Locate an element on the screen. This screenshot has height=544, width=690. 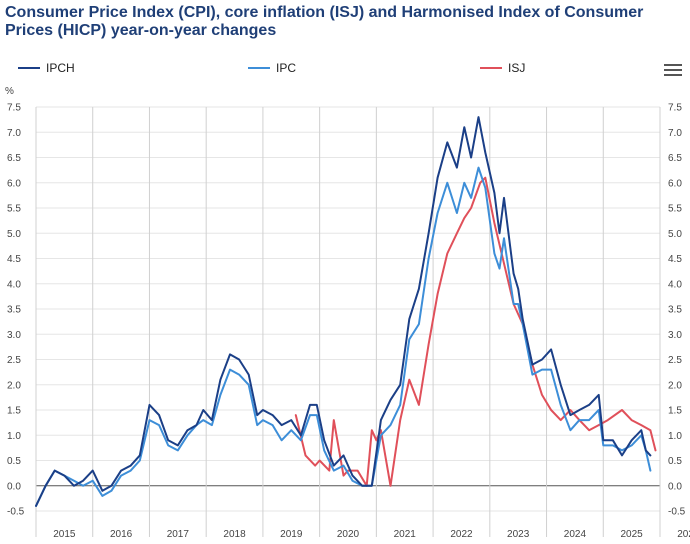
legend-item-ipc: IPC is located at coordinates (272, 68).